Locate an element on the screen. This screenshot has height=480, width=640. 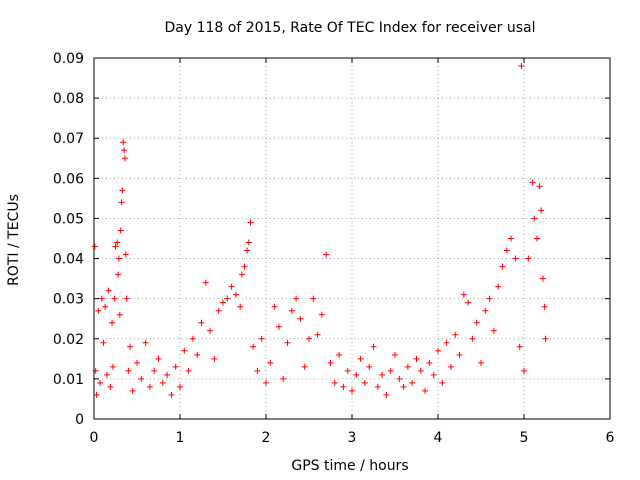
x-tick-label: 0 is located at coordinates (94, 438).